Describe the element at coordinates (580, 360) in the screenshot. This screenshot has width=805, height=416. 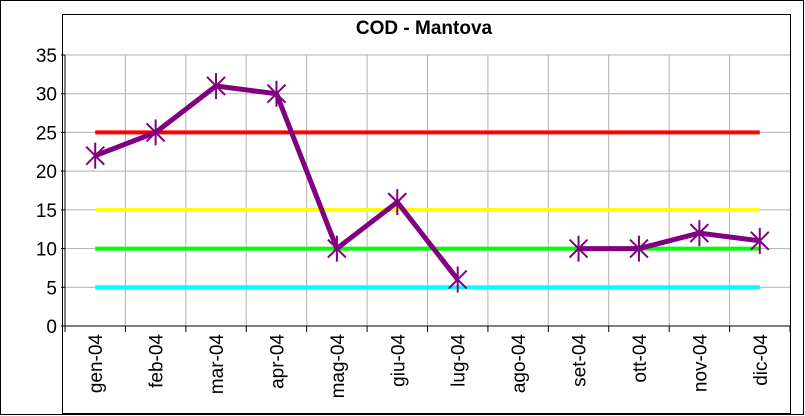
I see `x-tick-label: set-04` at that location.